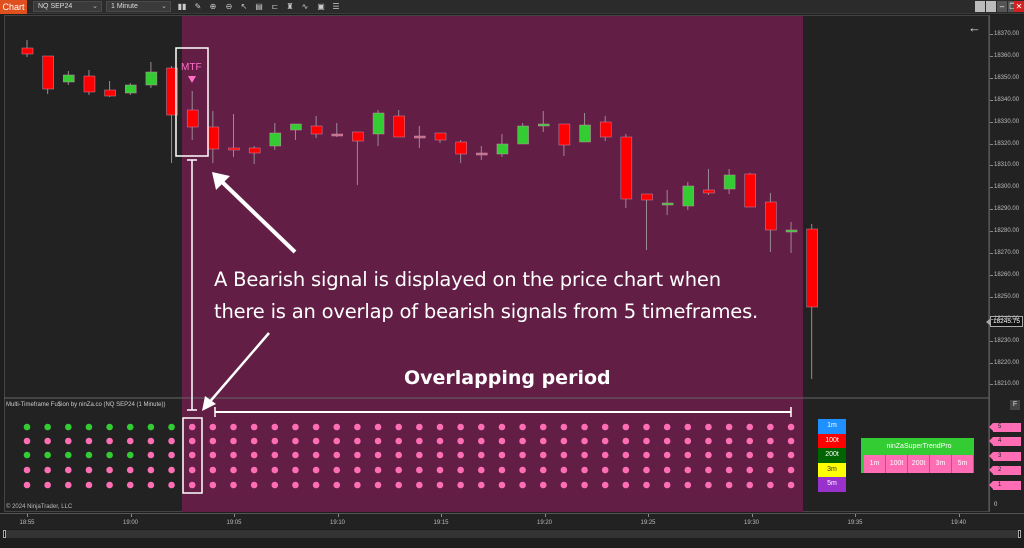 This screenshot has height=548, width=1024. What do you see at coordinates (1019, 6) in the screenshot?
I see `close-button: ✕` at bounding box center [1019, 6].